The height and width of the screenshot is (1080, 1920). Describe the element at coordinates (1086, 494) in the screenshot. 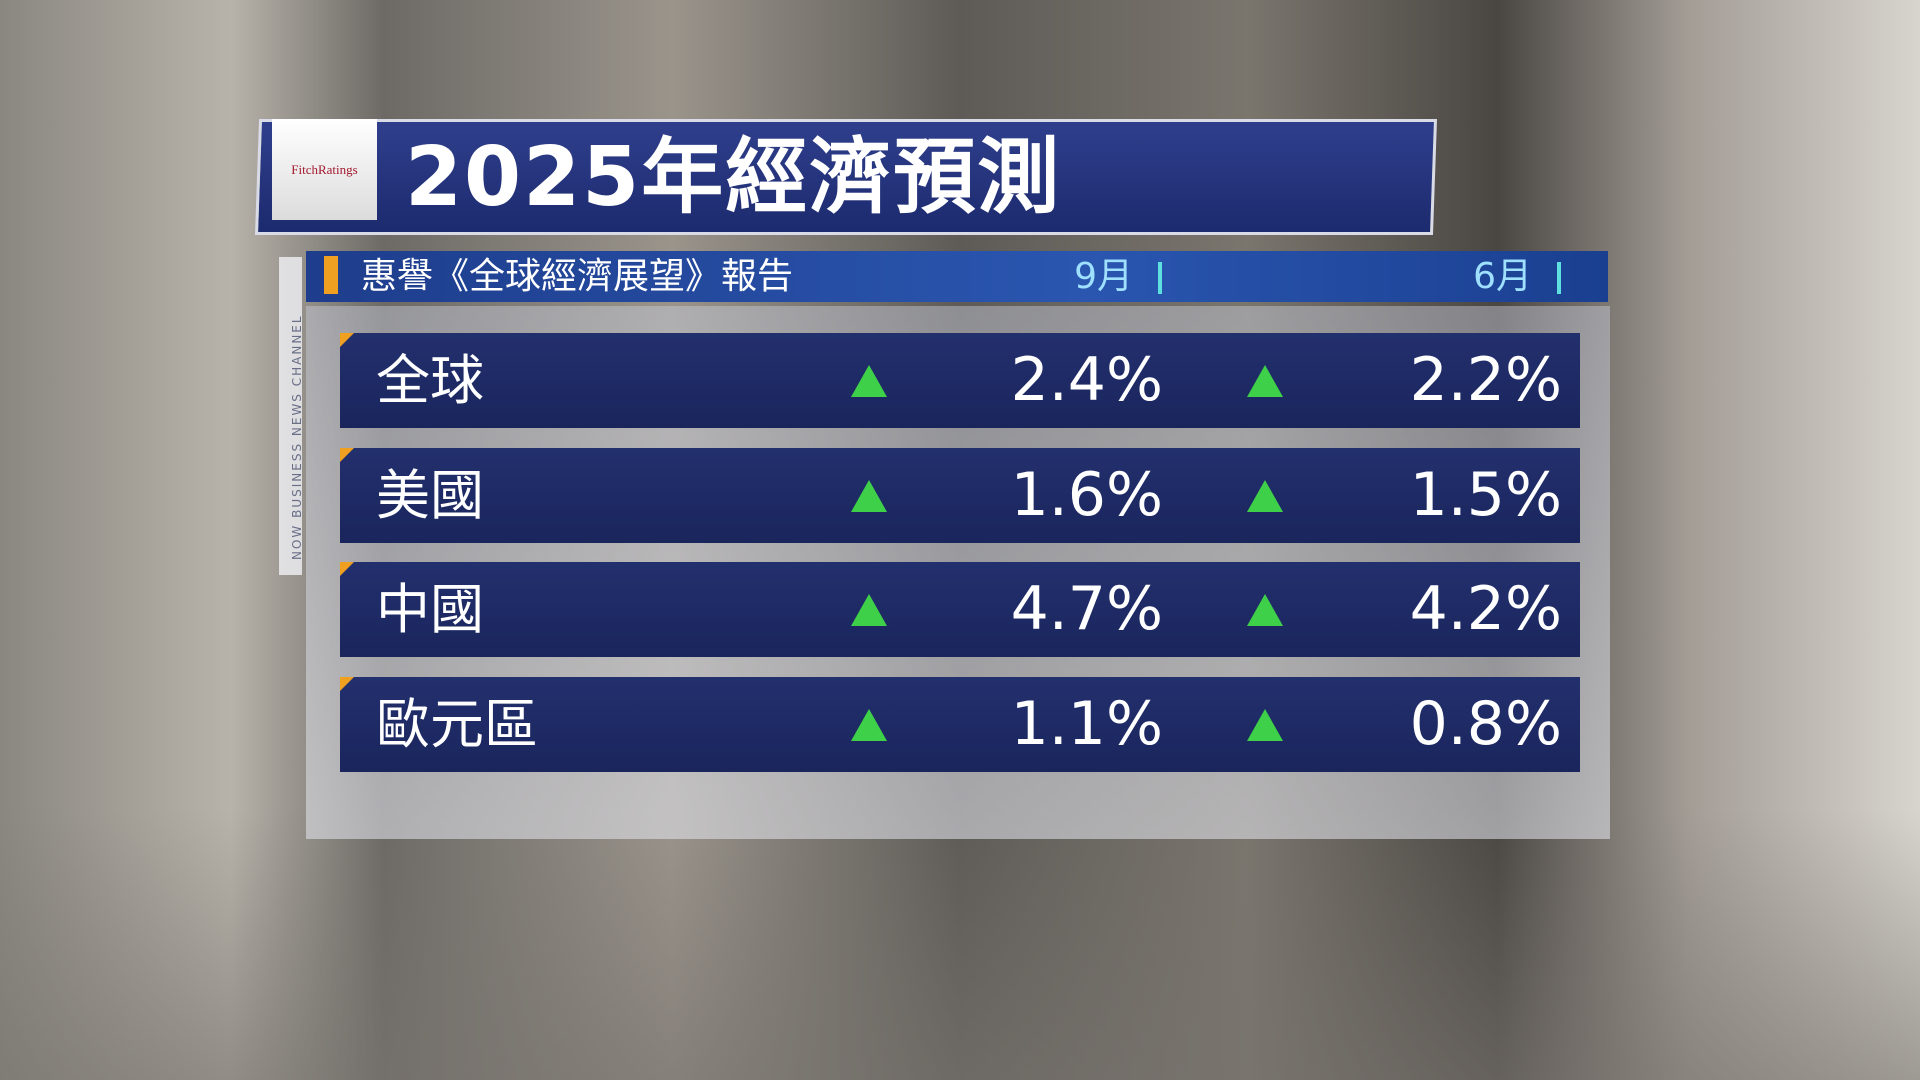

I see `row-value: 1.6%` at that location.